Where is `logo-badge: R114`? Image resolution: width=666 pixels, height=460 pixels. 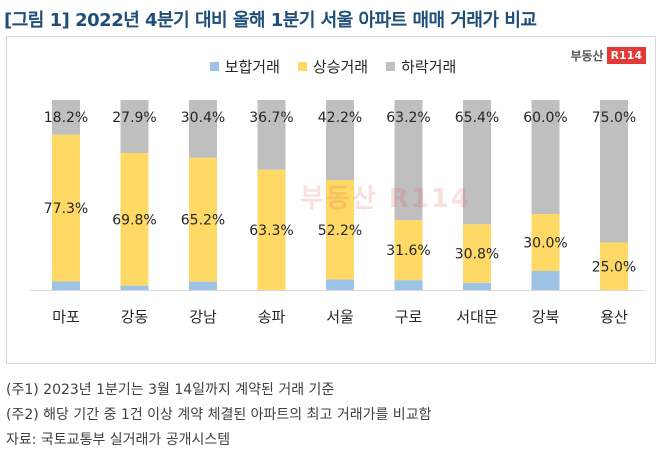
logo-badge: R114 is located at coordinates (626, 55).